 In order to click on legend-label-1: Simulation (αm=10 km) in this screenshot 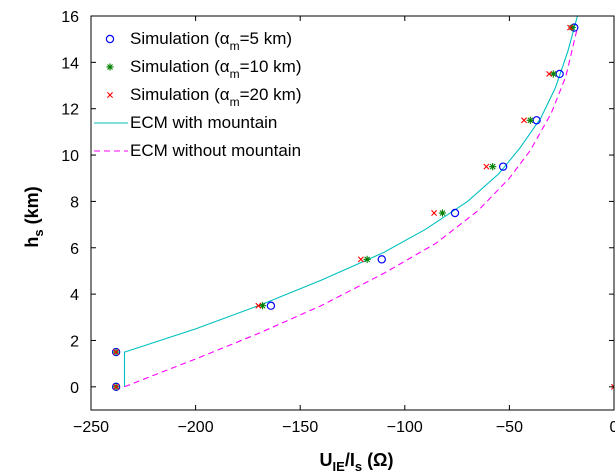, I will do `click(215, 69)`.